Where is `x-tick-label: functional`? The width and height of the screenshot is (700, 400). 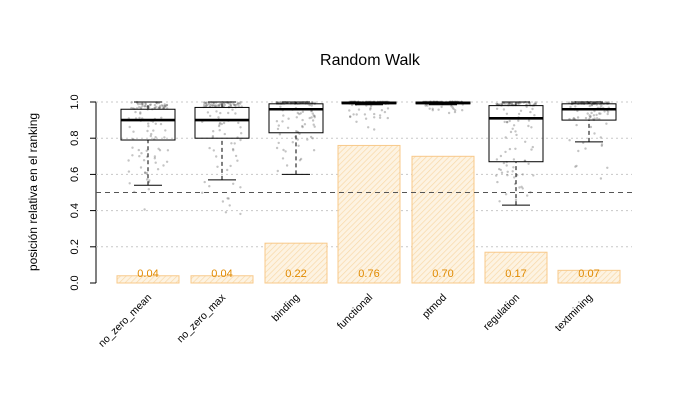
x-tick-label: functional is located at coordinates (355, 312).